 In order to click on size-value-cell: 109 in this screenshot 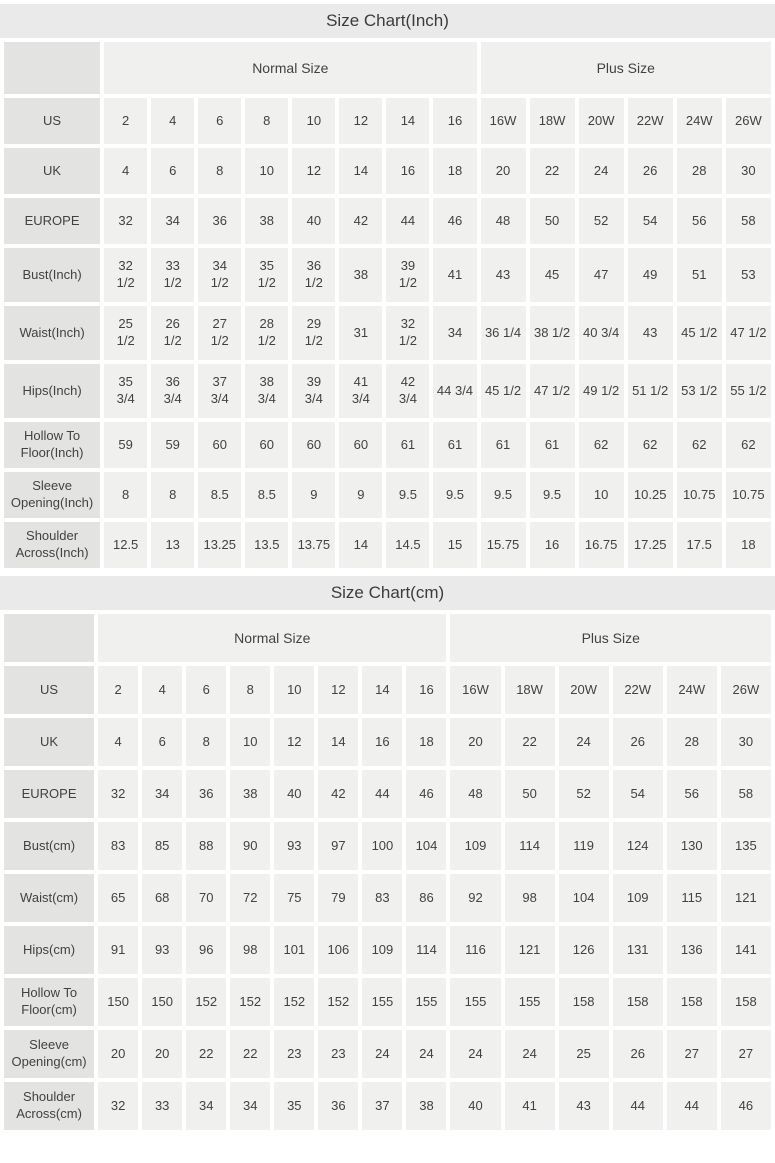, I will do `click(637, 898)`.